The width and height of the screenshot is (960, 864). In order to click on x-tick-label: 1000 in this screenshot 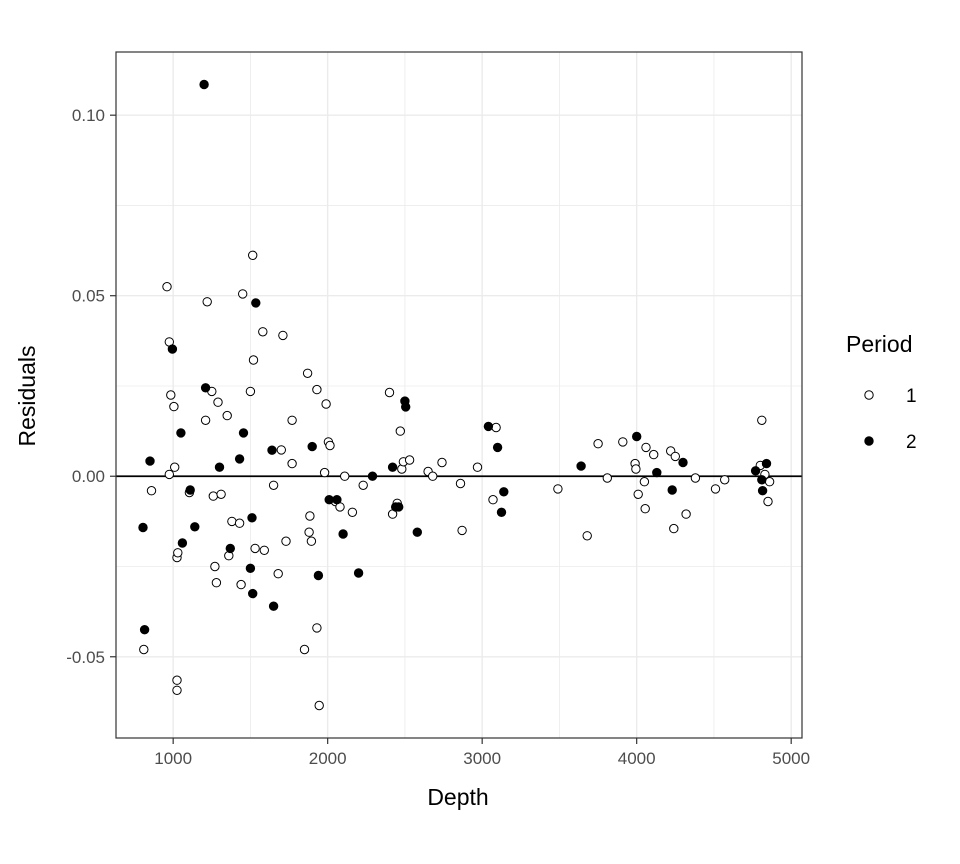, I will do `click(173, 758)`.